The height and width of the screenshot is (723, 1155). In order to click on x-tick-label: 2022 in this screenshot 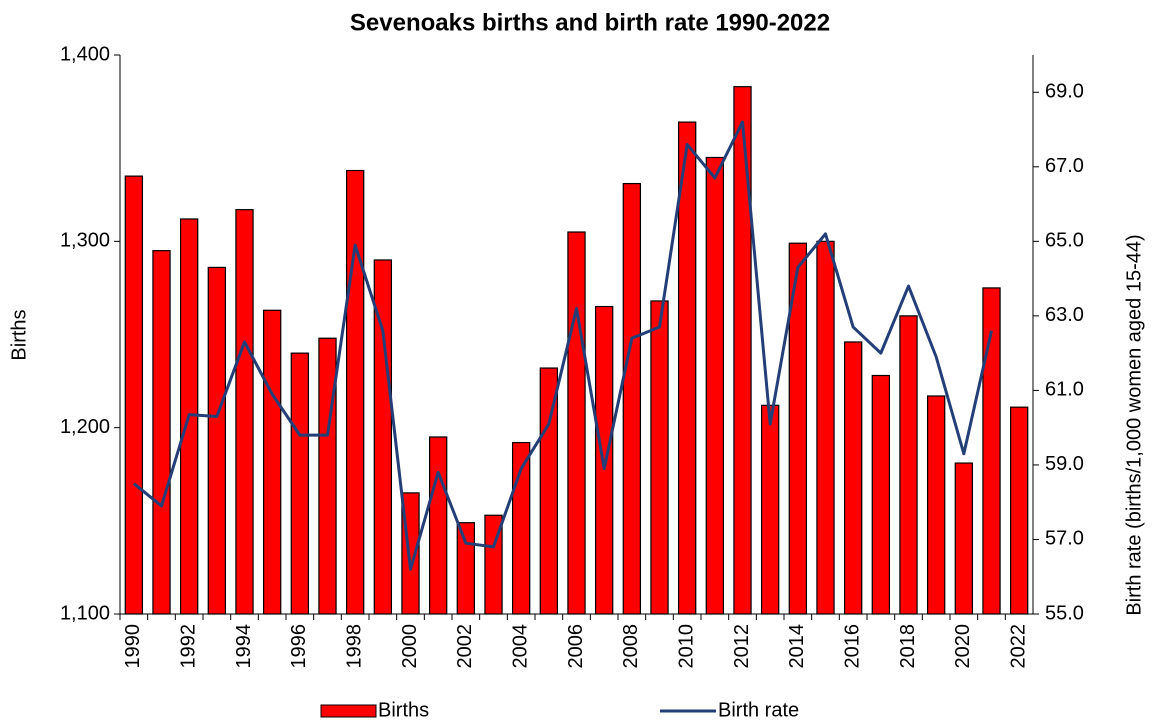, I will do `click(1018, 646)`.